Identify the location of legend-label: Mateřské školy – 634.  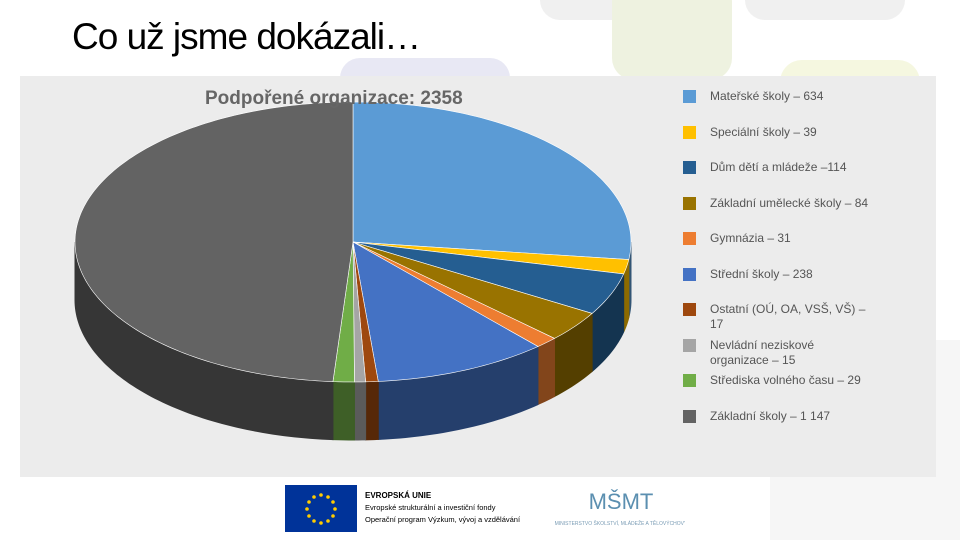
(767, 96).